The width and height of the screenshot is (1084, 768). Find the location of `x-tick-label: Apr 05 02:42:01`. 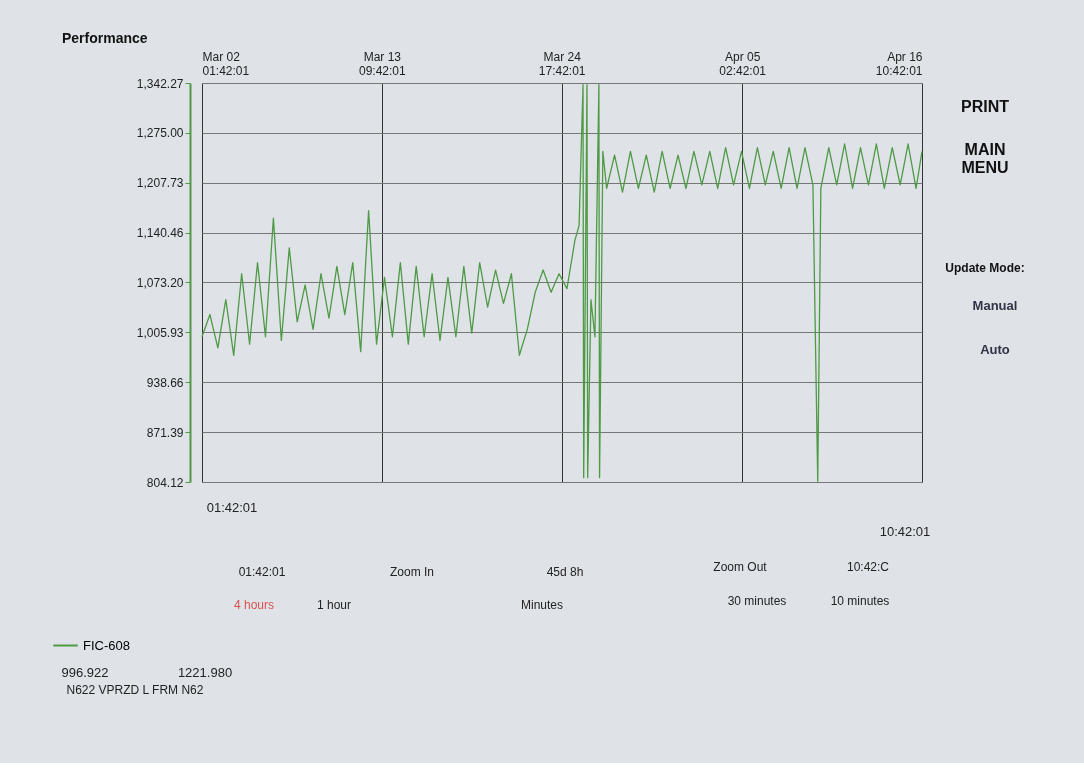

x-tick-label: Apr 05 02:42:01 is located at coordinates (743, 63).